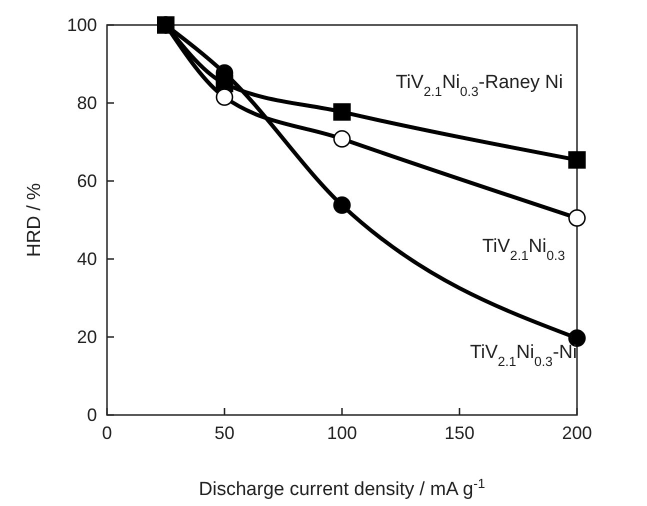 The height and width of the screenshot is (506, 647). I want to click on y-tick-label: 80, so click(86, 103).